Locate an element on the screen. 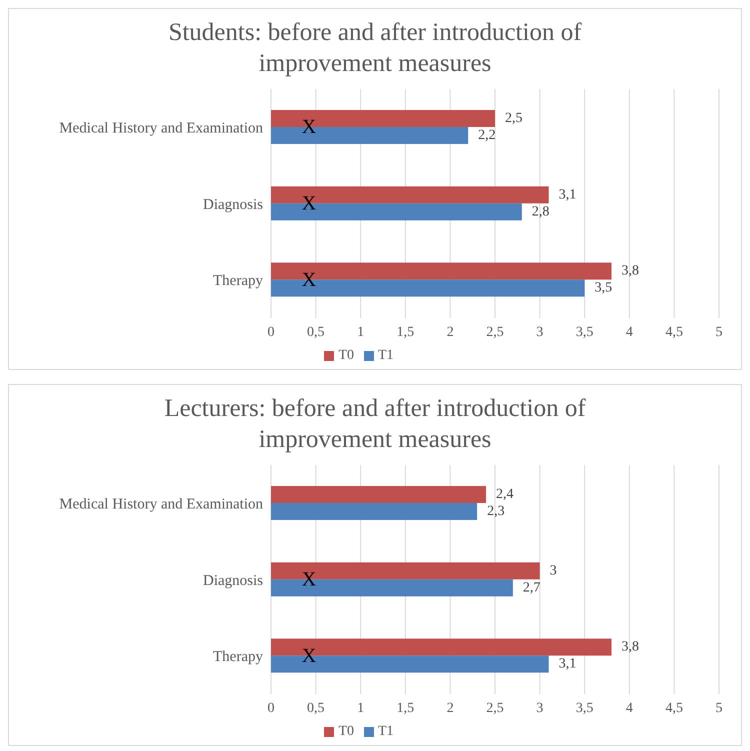 This screenshot has height=751, width=750. data-label: 2,4 is located at coordinates (505, 494).